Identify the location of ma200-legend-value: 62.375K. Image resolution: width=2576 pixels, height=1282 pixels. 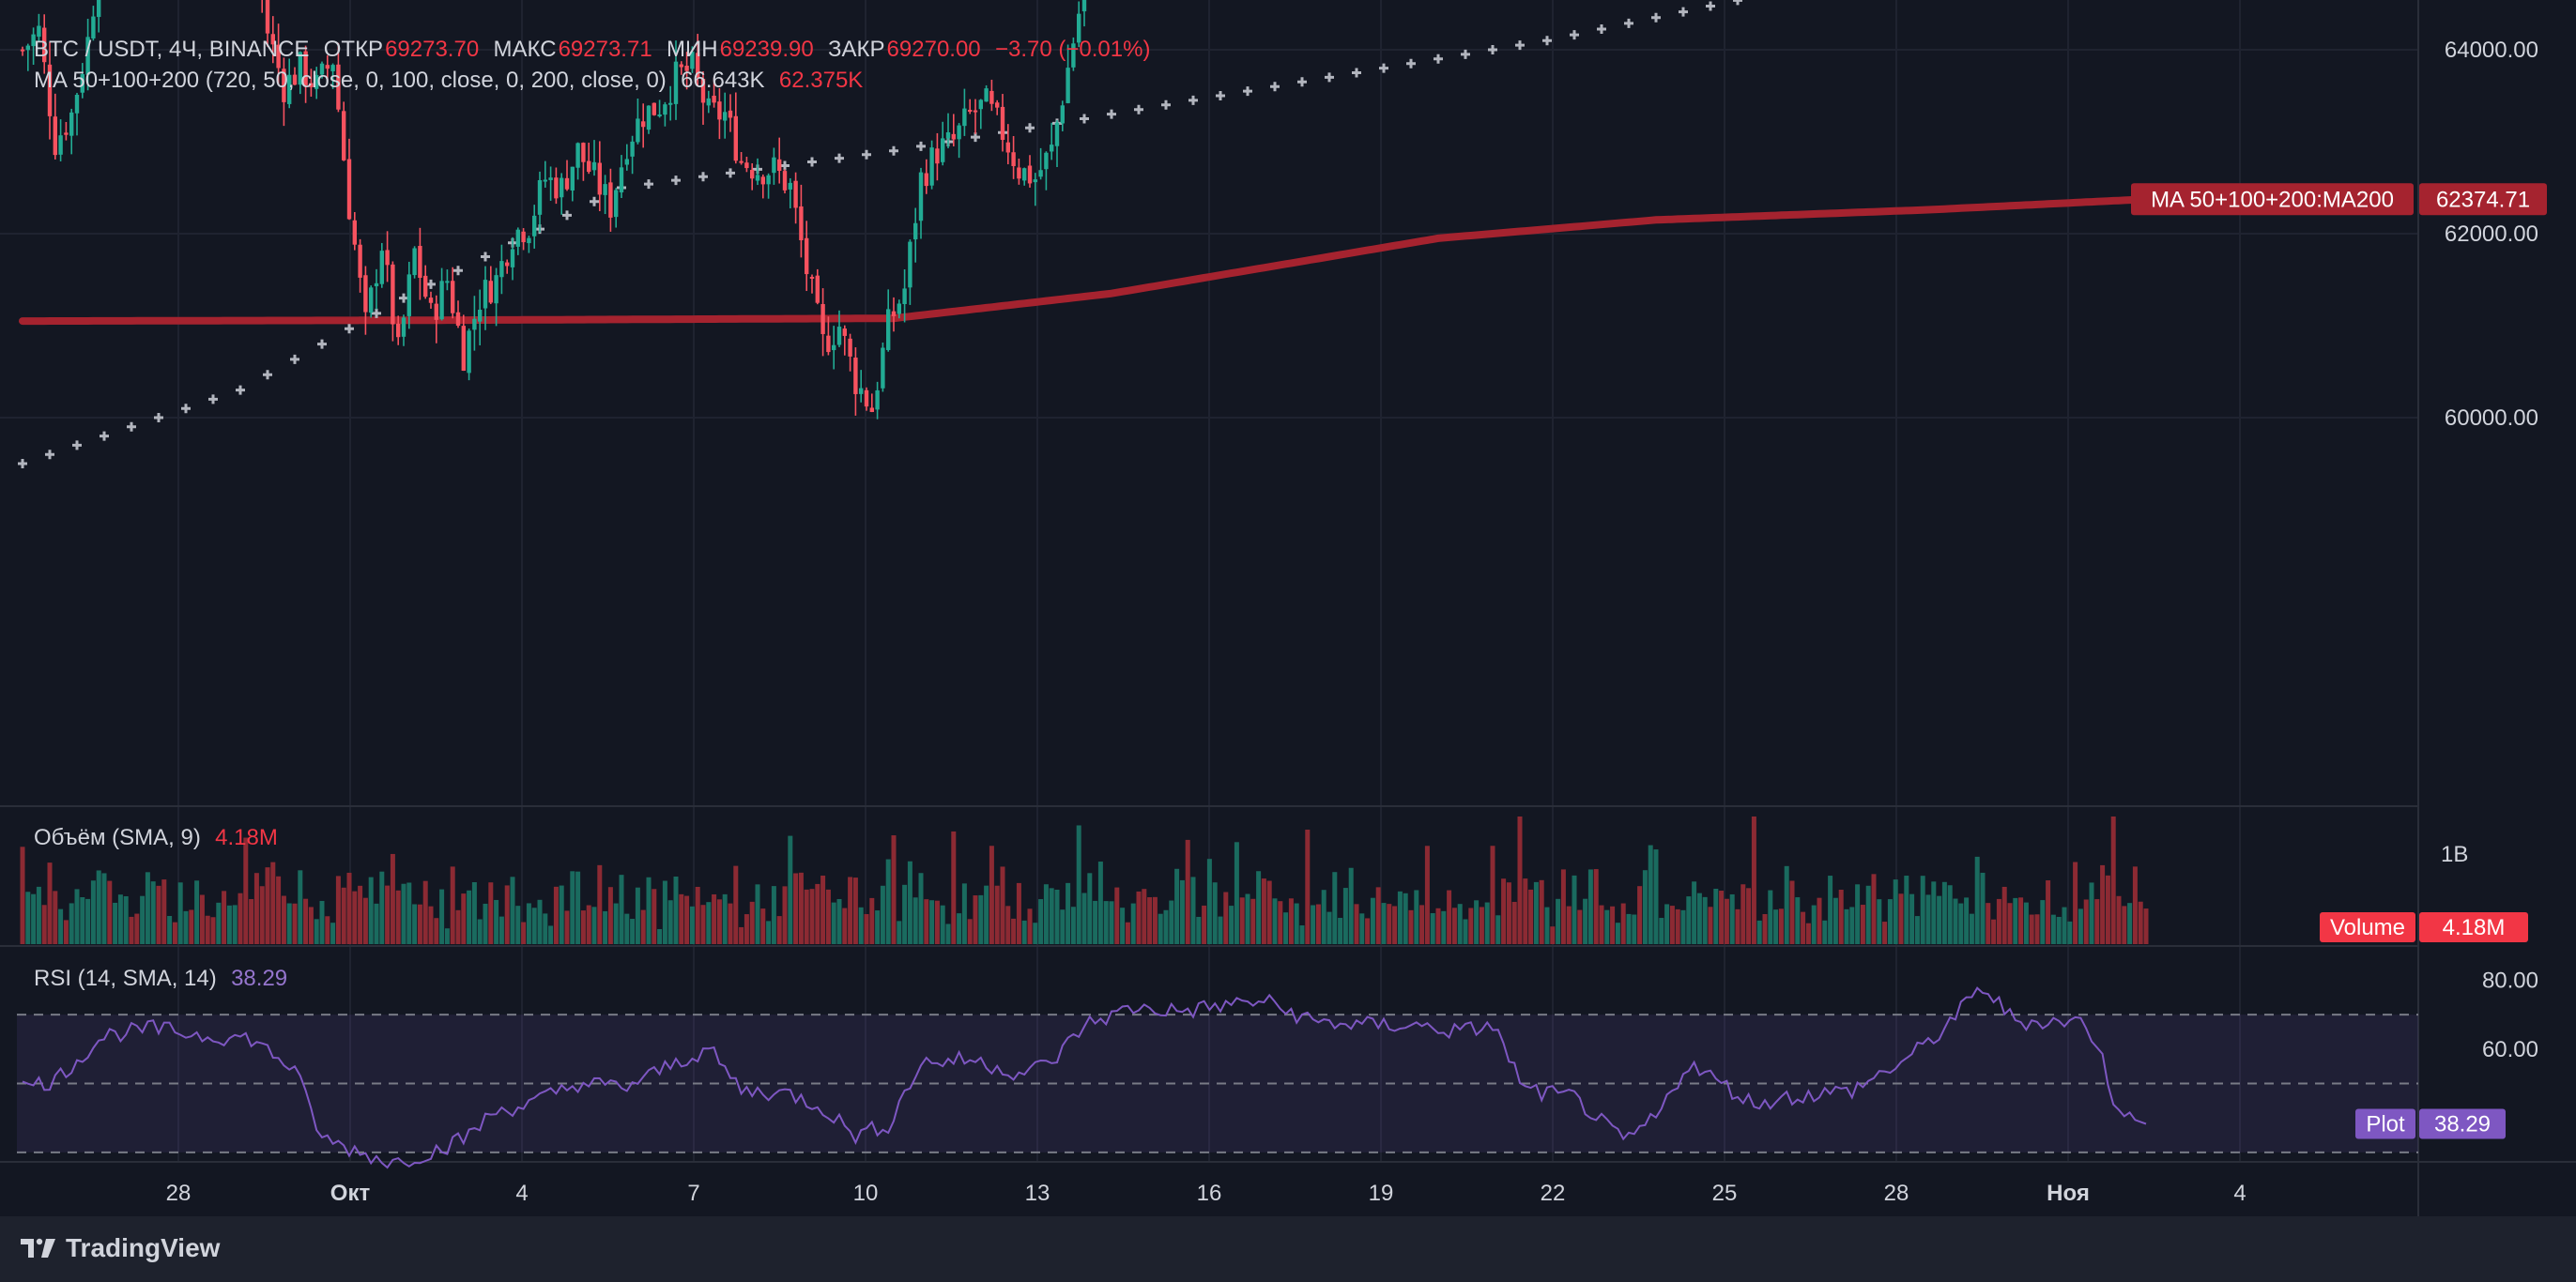
(821, 81).